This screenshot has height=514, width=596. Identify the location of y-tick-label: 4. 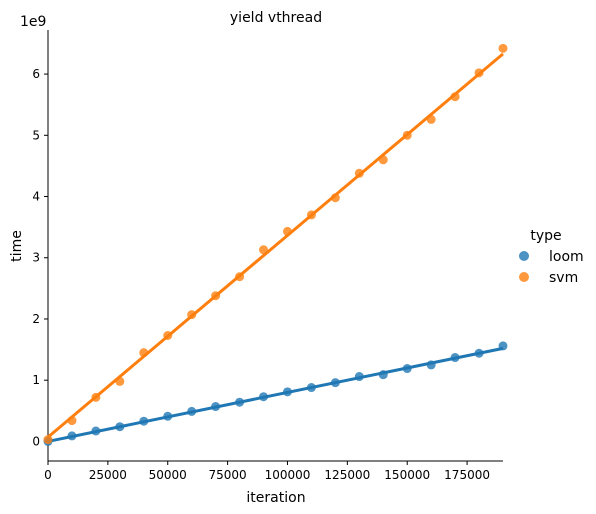
(36, 197).